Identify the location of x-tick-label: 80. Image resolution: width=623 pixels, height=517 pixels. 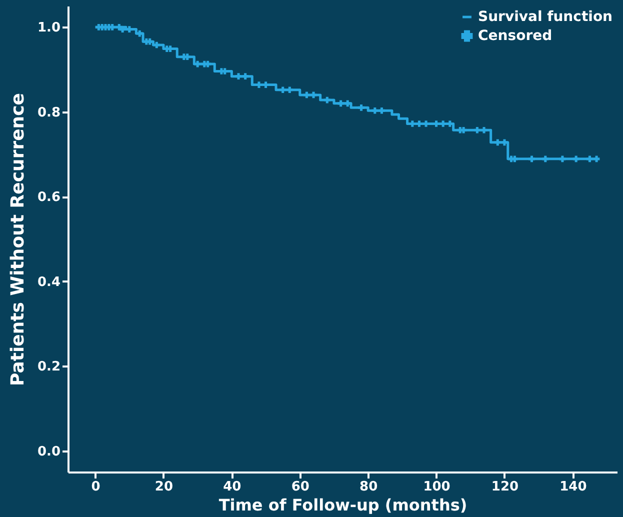
(369, 487).